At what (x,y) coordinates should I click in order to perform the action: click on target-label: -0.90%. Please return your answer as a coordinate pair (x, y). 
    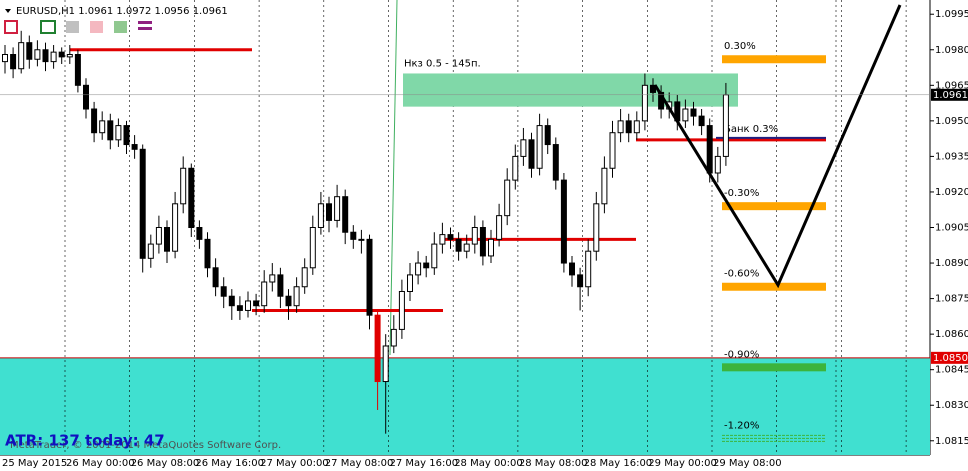
    Looking at the image, I should click on (741, 354).